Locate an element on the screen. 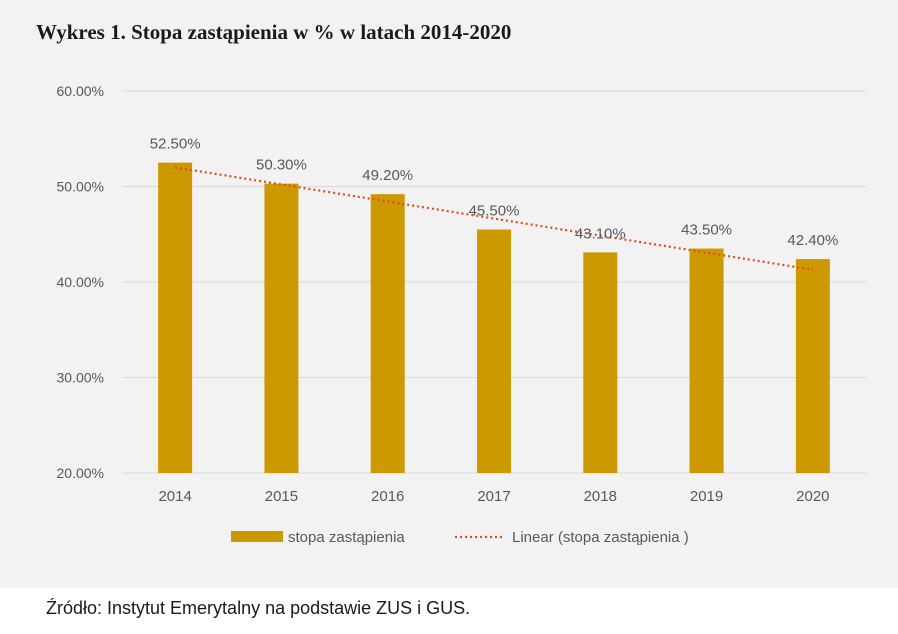  x-tick-label: 2019 is located at coordinates (706, 496).